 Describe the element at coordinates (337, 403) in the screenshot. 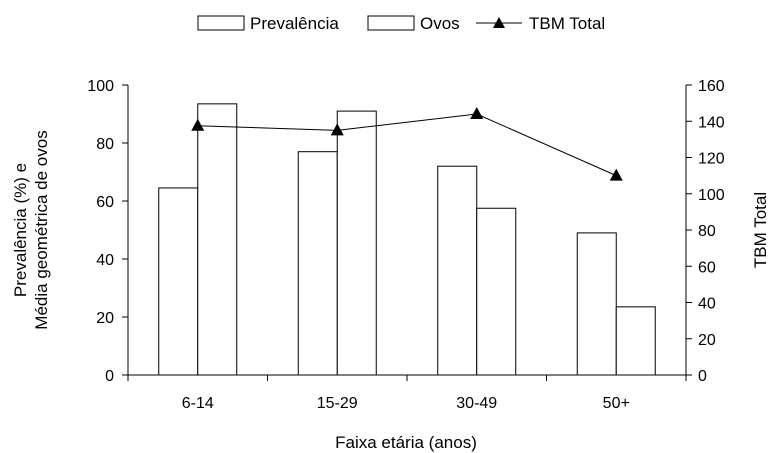

I see `x-tick-label-1: 15-29` at that location.